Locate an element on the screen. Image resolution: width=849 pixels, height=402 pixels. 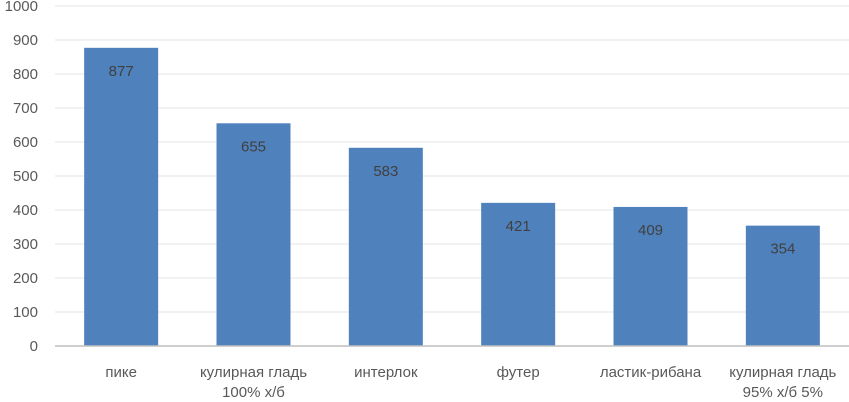
y-tick-label: 300 is located at coordinates (25, 244).